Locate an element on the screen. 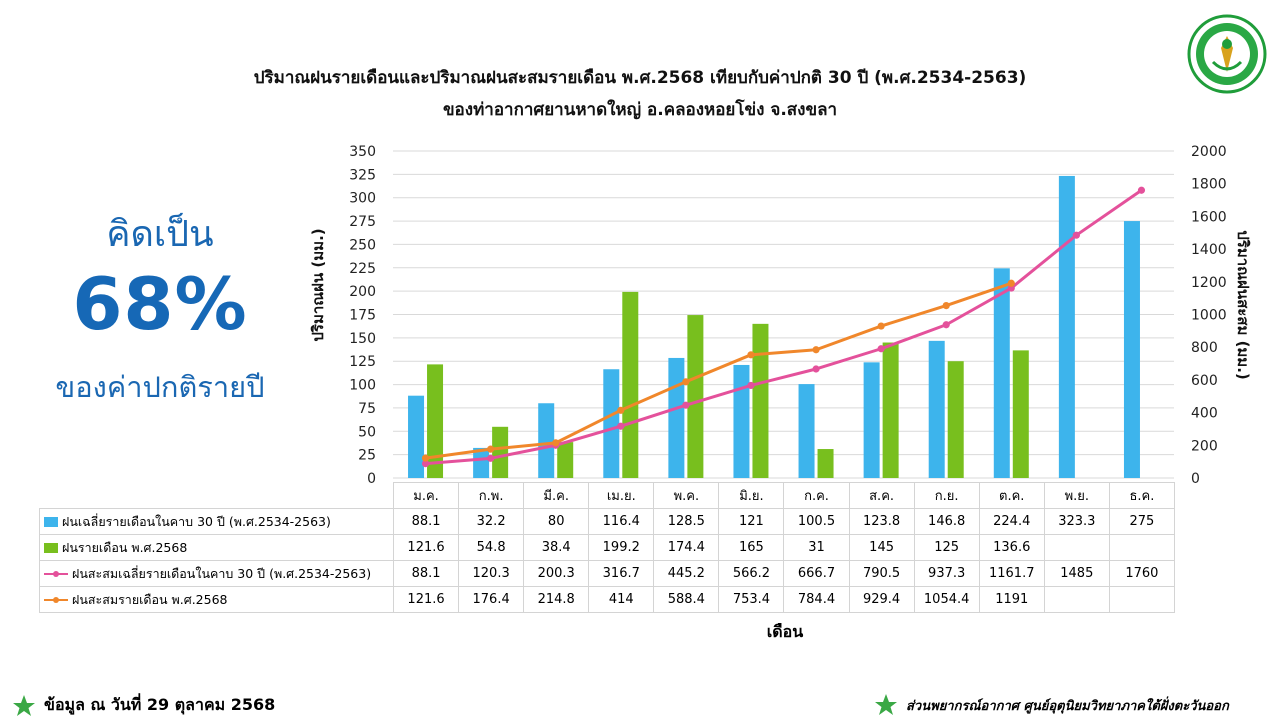 The height and width of the screenshot is (720, 1280). table-cell: 275 is located at coordinates (1141, 521).